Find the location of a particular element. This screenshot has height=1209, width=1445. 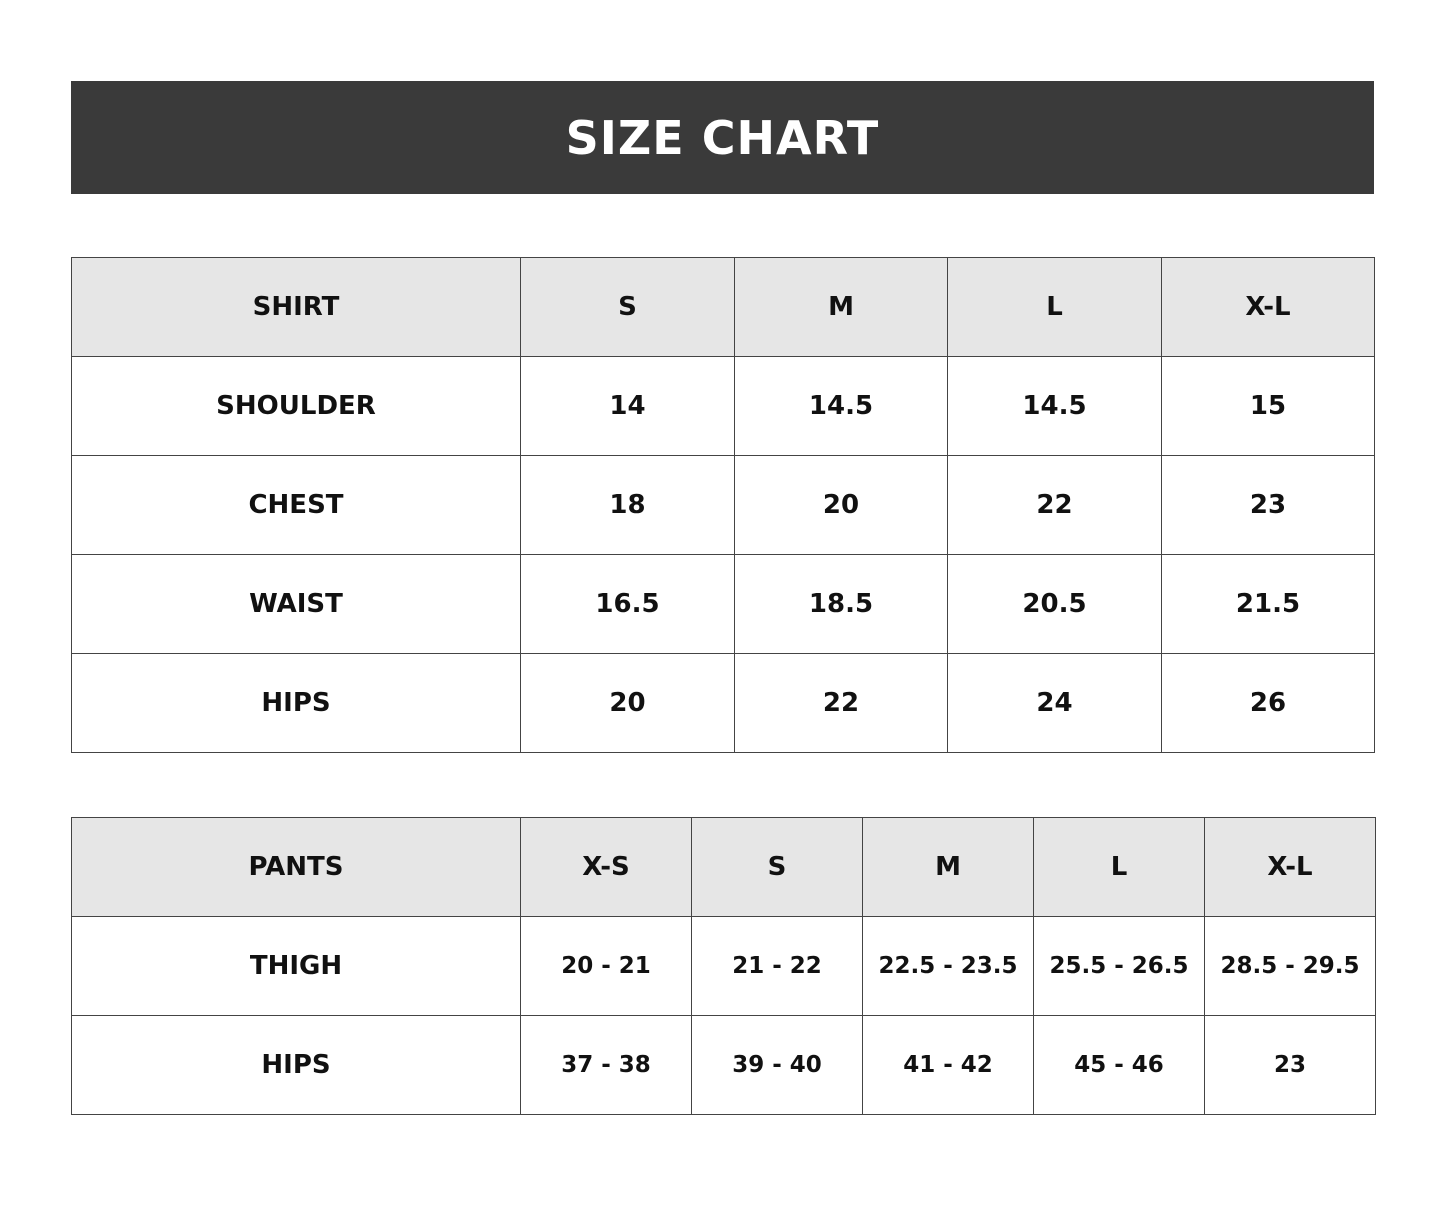

table-cell: 18 is located at coordinates (627, 505).